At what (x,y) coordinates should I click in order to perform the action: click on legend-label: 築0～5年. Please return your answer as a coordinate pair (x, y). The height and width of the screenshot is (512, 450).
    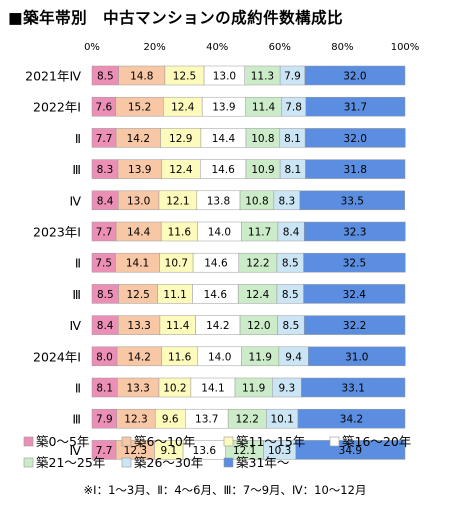
    Looking at the image, I should click on (62, 441).